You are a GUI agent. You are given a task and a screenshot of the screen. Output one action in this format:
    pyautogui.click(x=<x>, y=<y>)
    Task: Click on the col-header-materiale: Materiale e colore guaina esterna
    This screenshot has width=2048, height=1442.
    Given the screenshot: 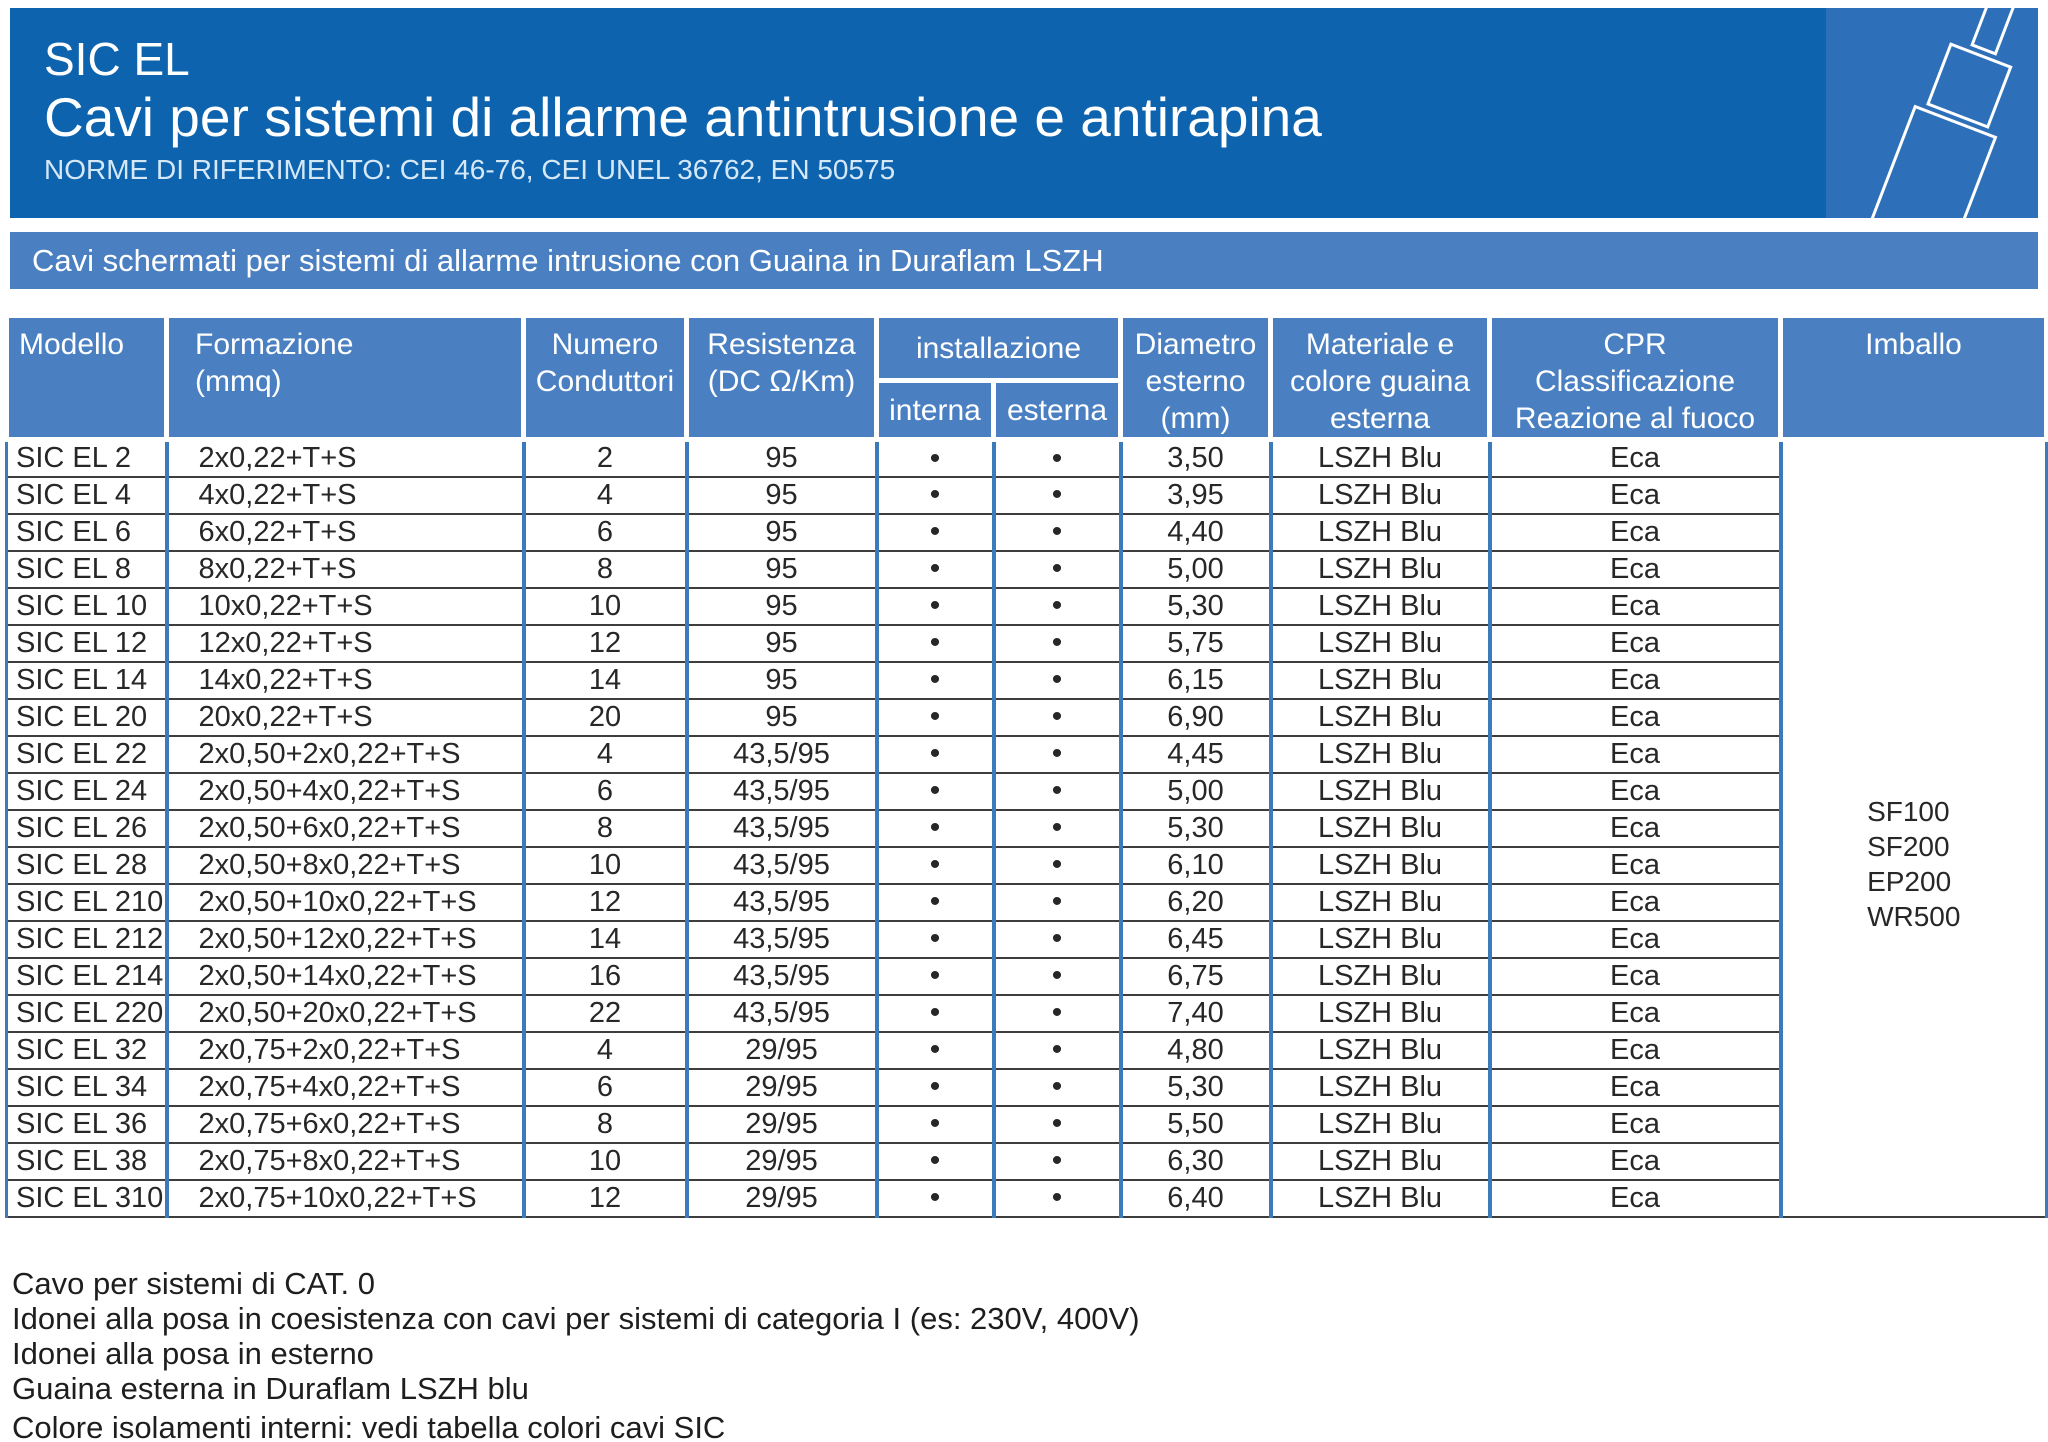 What is the action you would take?
    pyautogui.click(x=1380, y=377)
    